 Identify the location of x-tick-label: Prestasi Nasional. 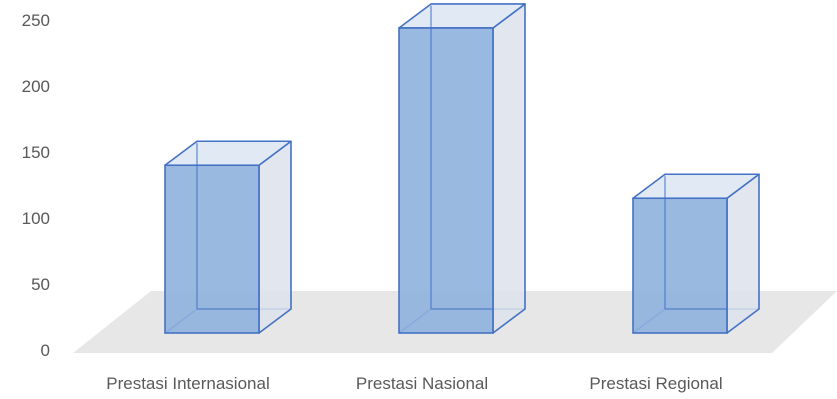
(422, 383).